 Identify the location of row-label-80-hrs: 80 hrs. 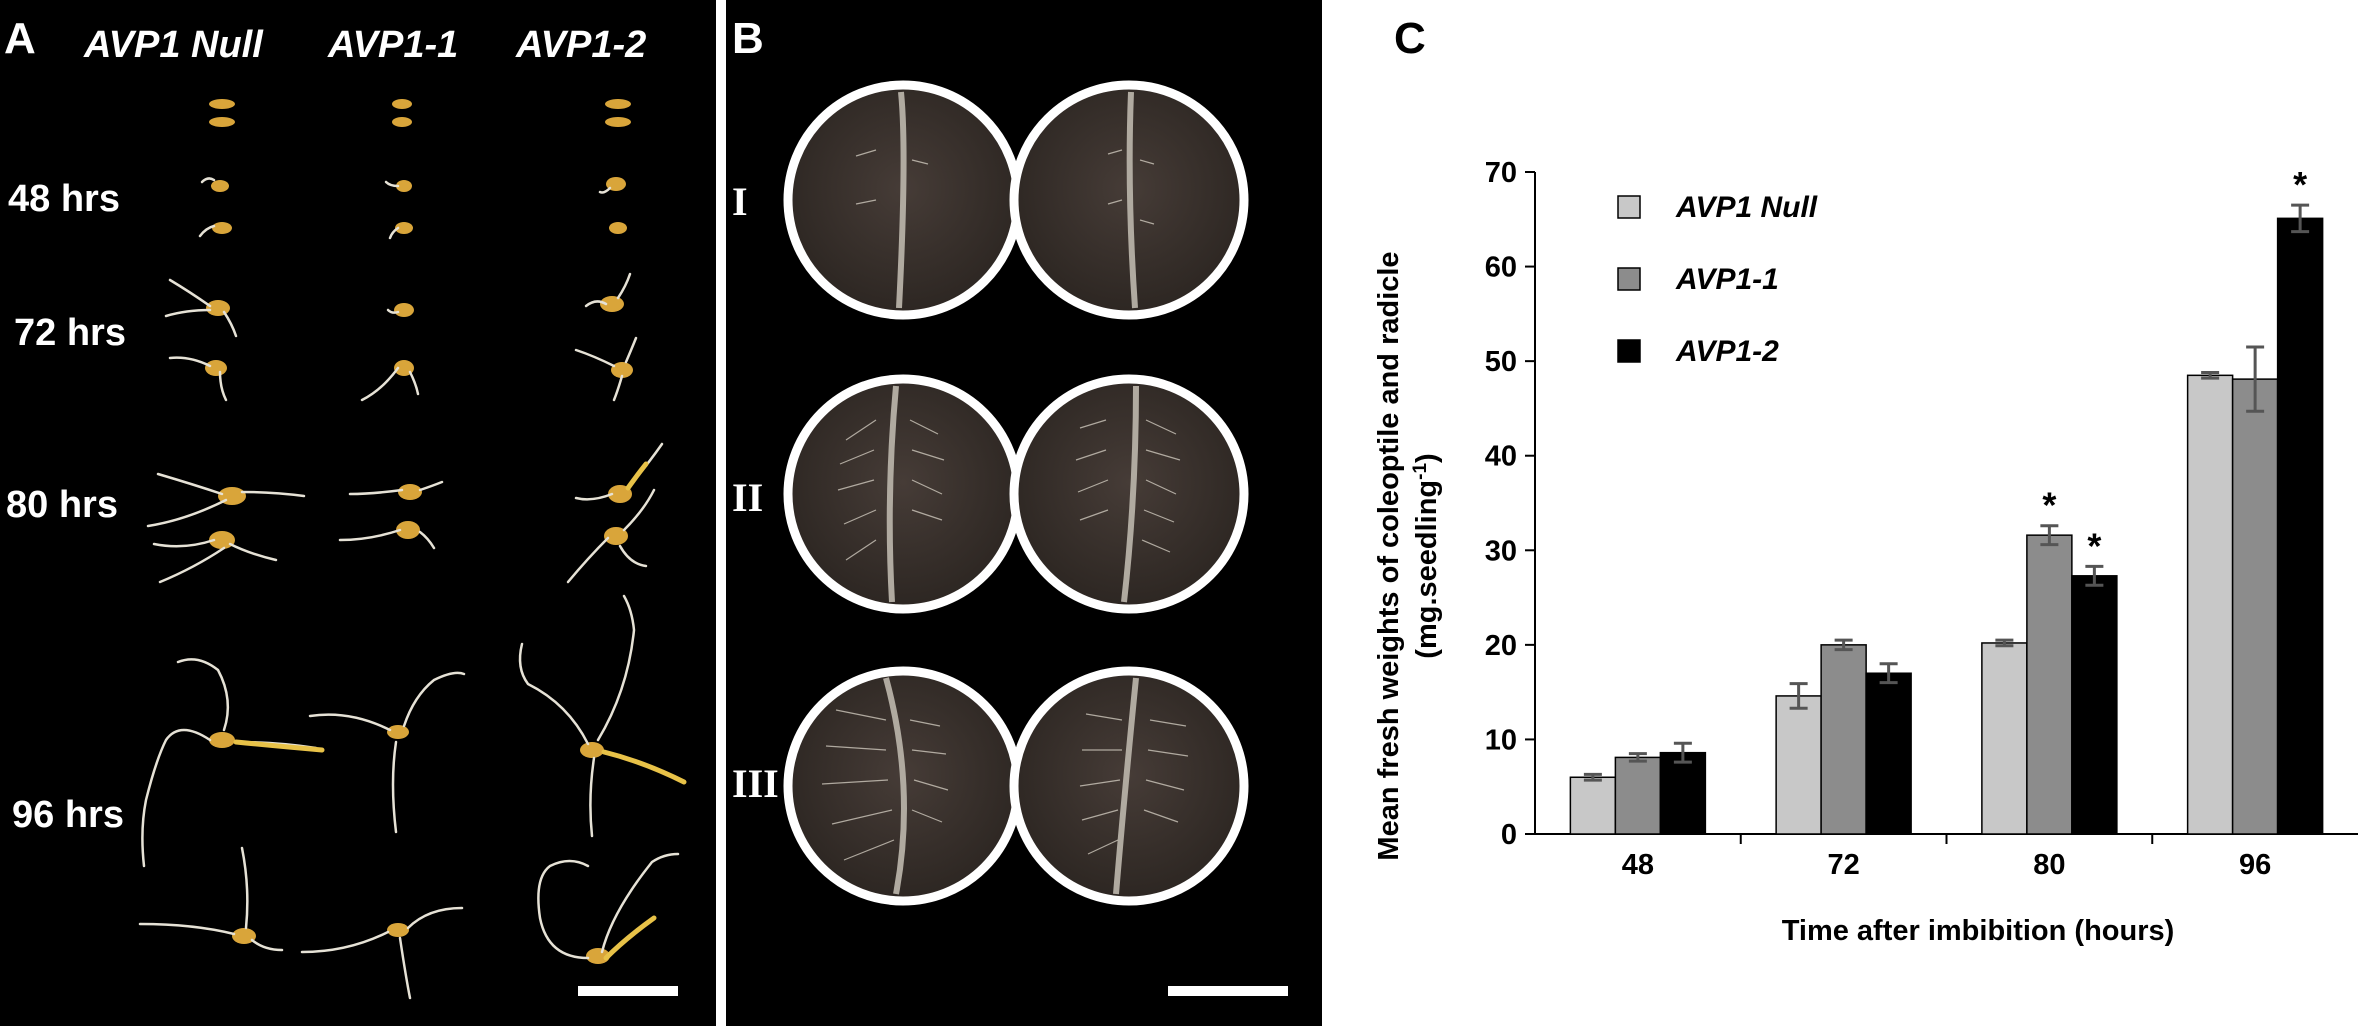
(62, 505).